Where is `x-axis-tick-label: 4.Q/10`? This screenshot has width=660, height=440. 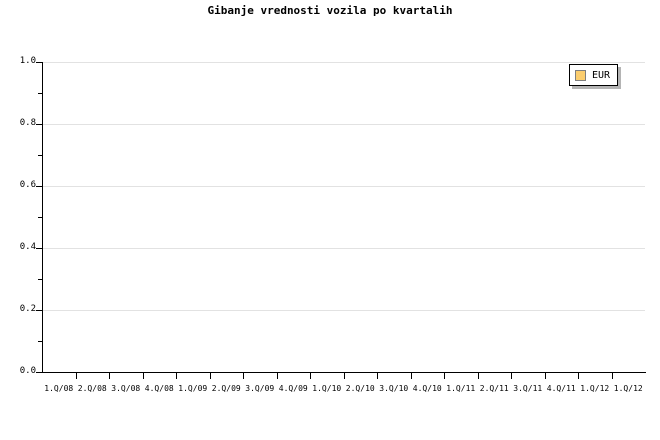
x-axis-tick-label: 4.Q/10 is located at coordinates (427, 388).